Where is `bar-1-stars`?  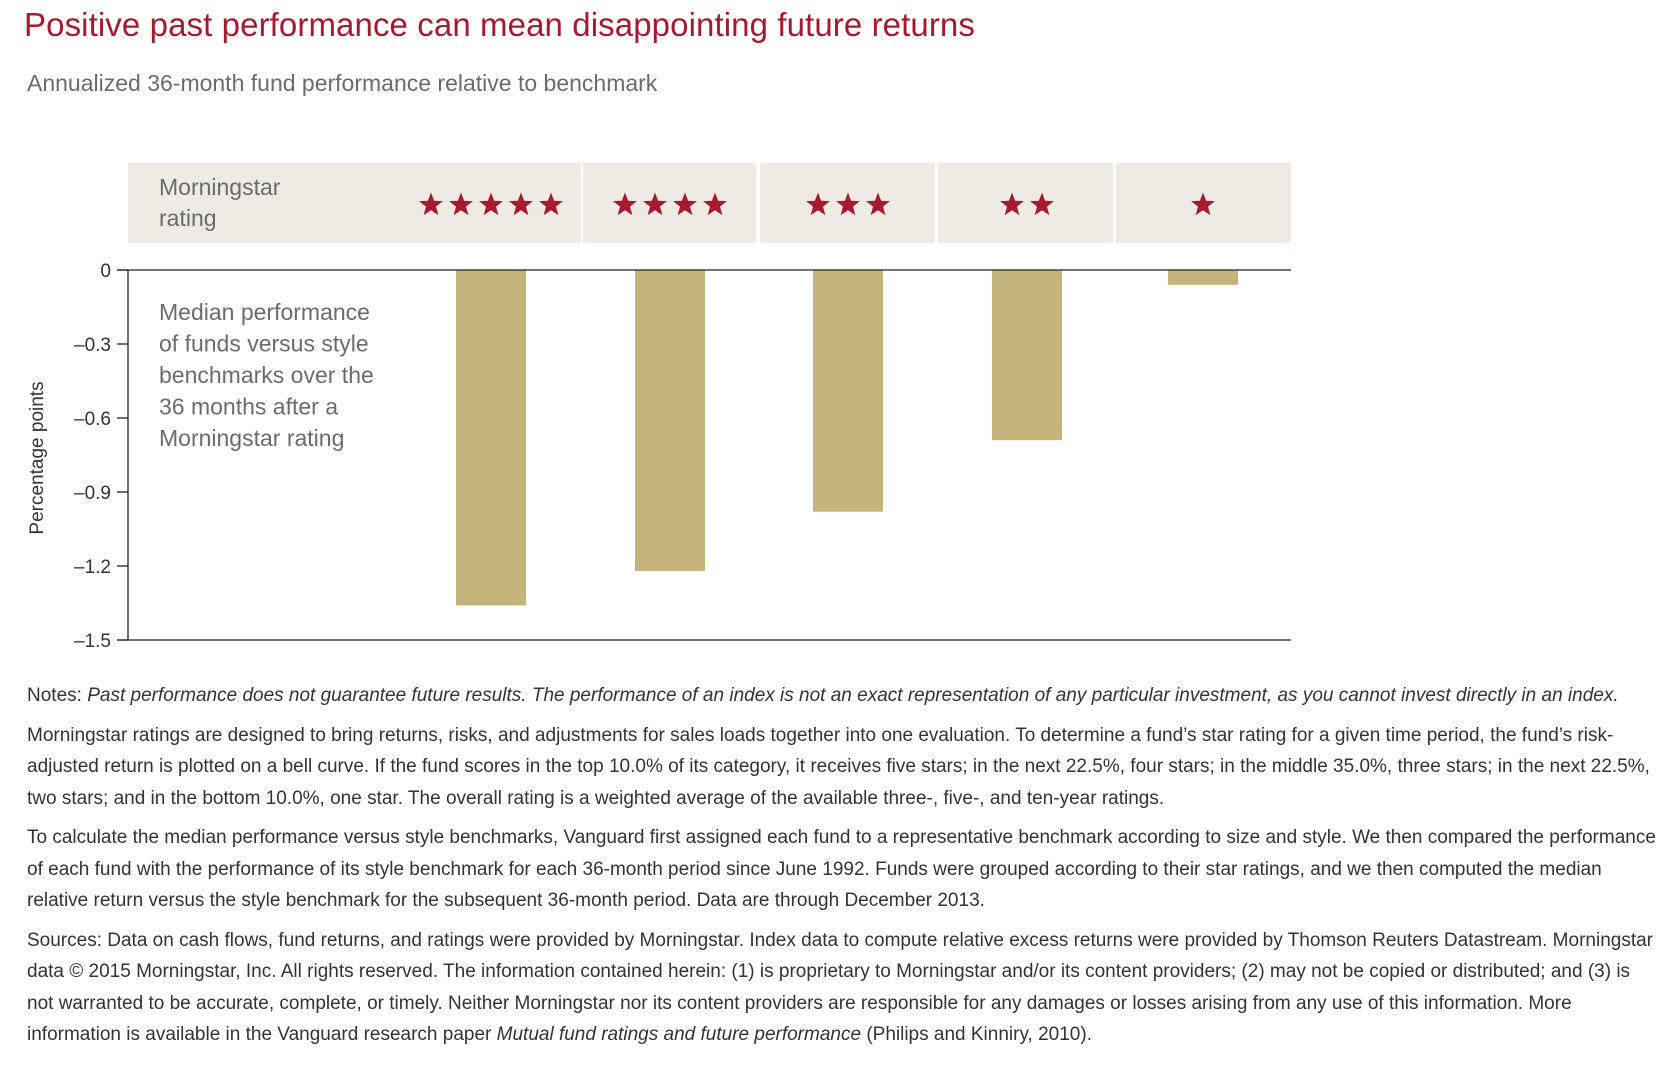 bar-1-stars is located at coordinates (1203, 277).